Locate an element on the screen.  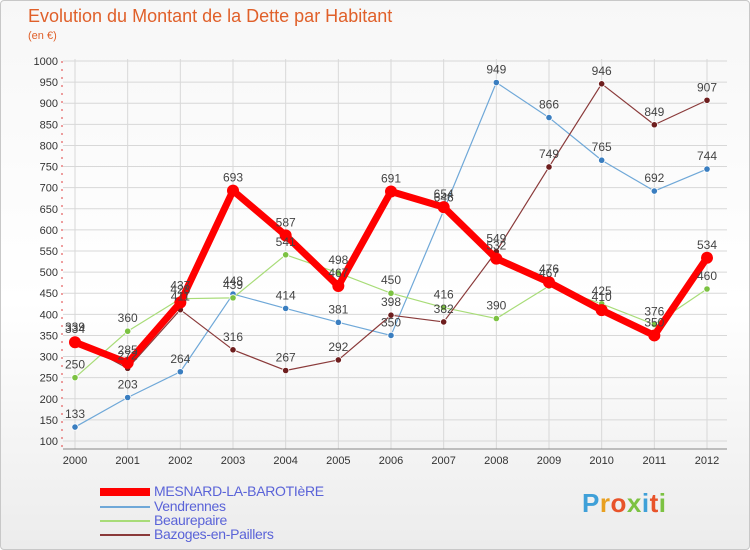
y-tick-label: 750 is located at coordinates (49, 168).